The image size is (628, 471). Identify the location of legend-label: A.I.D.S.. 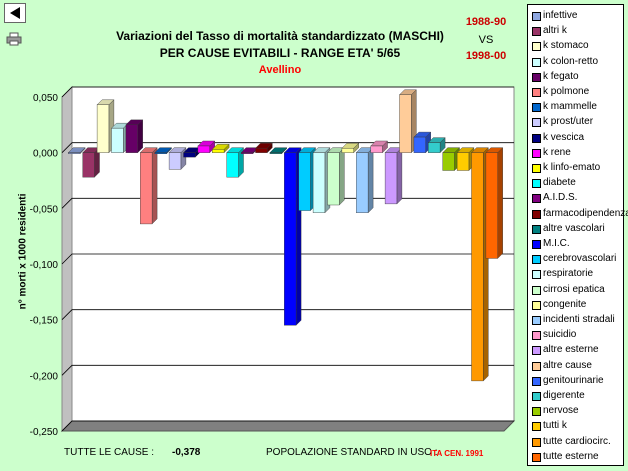
(560, 198).